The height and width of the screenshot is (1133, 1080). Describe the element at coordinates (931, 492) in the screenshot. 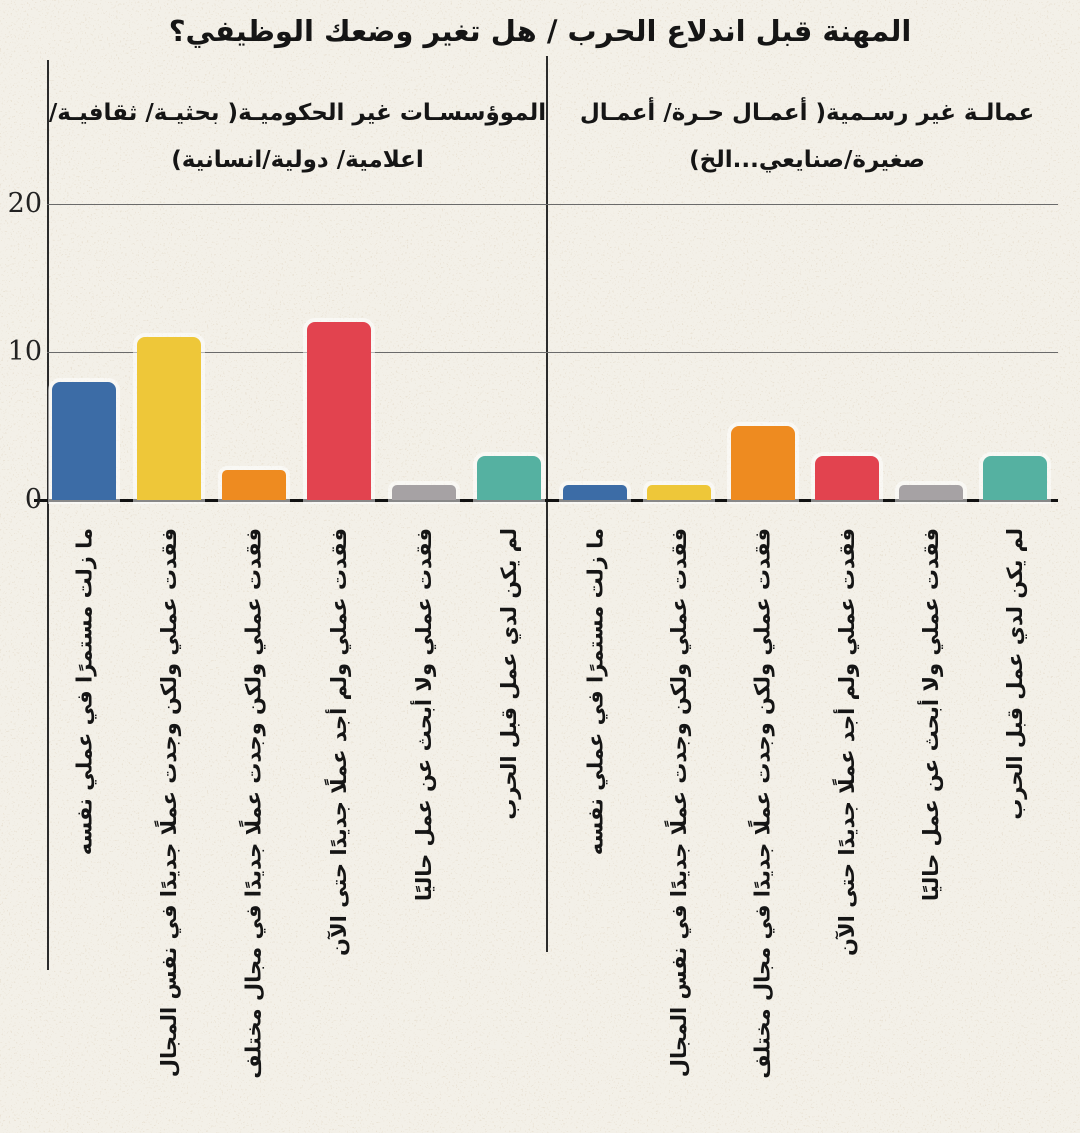

I see `bar-group2-cat5` at that location.